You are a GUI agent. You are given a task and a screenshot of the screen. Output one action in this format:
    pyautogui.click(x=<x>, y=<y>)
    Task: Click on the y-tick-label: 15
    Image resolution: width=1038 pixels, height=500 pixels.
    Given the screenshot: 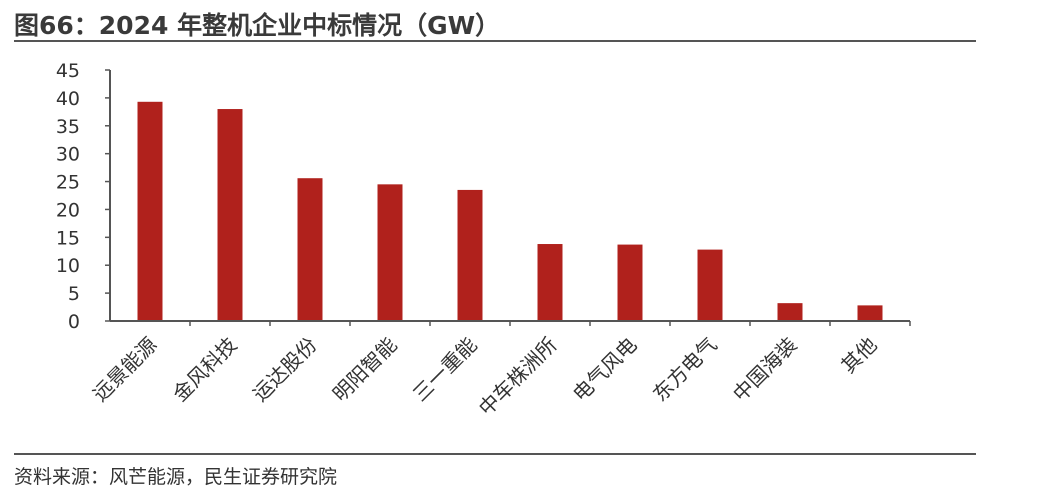 What is the action you would take?
    pyautogui.click(x=68, y=238)
    